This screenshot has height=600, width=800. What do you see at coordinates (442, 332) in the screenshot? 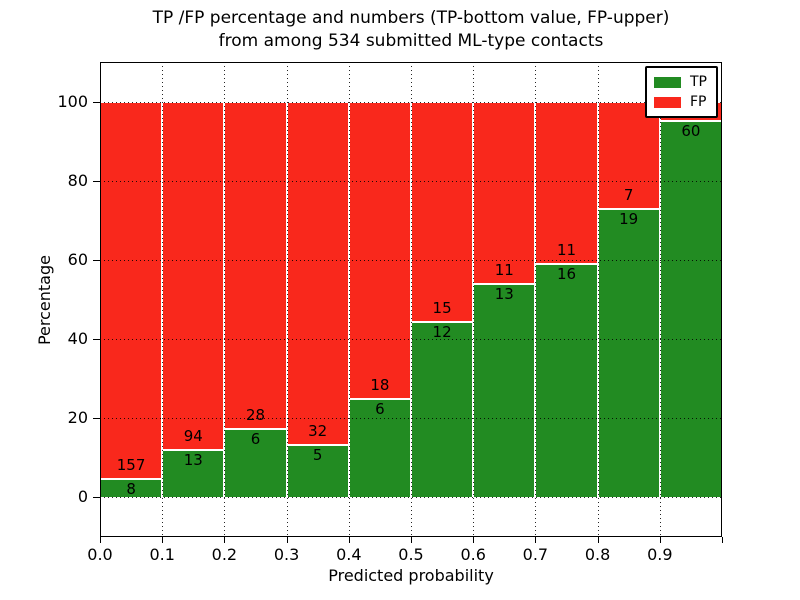
I see `bar-label-tp: 12` at bounding box center [442, 332].